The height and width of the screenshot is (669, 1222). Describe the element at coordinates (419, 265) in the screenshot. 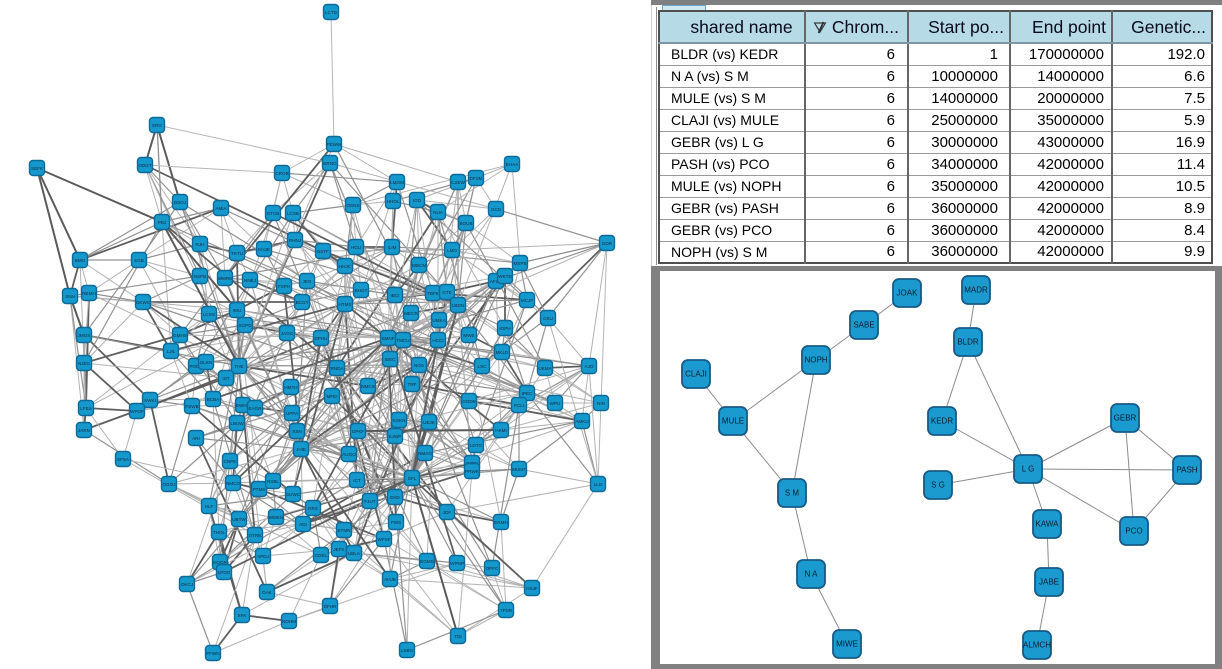

I see `svg-text: WBCM` at that location.